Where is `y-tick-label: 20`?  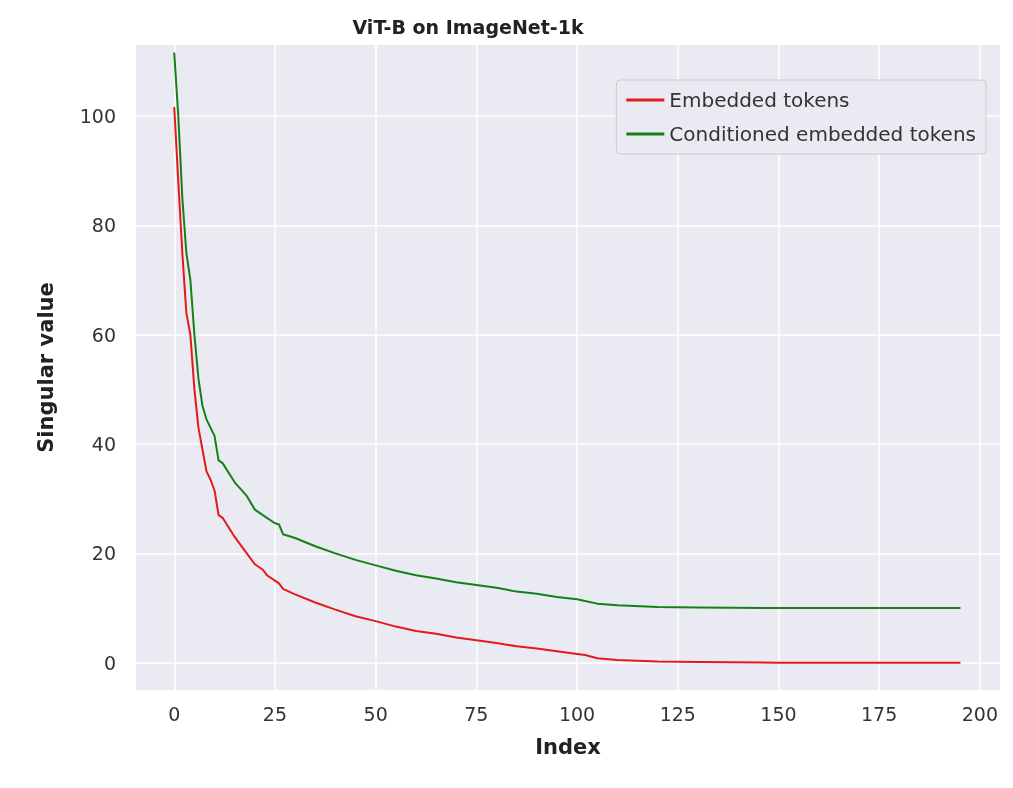
y-tick-label: 20 is located at coordinates (103, 553).